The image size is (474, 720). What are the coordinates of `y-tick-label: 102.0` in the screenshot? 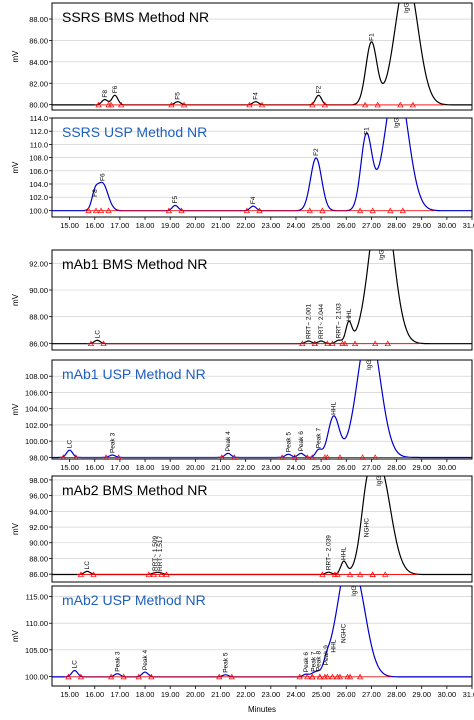 It's located at (38, 197).